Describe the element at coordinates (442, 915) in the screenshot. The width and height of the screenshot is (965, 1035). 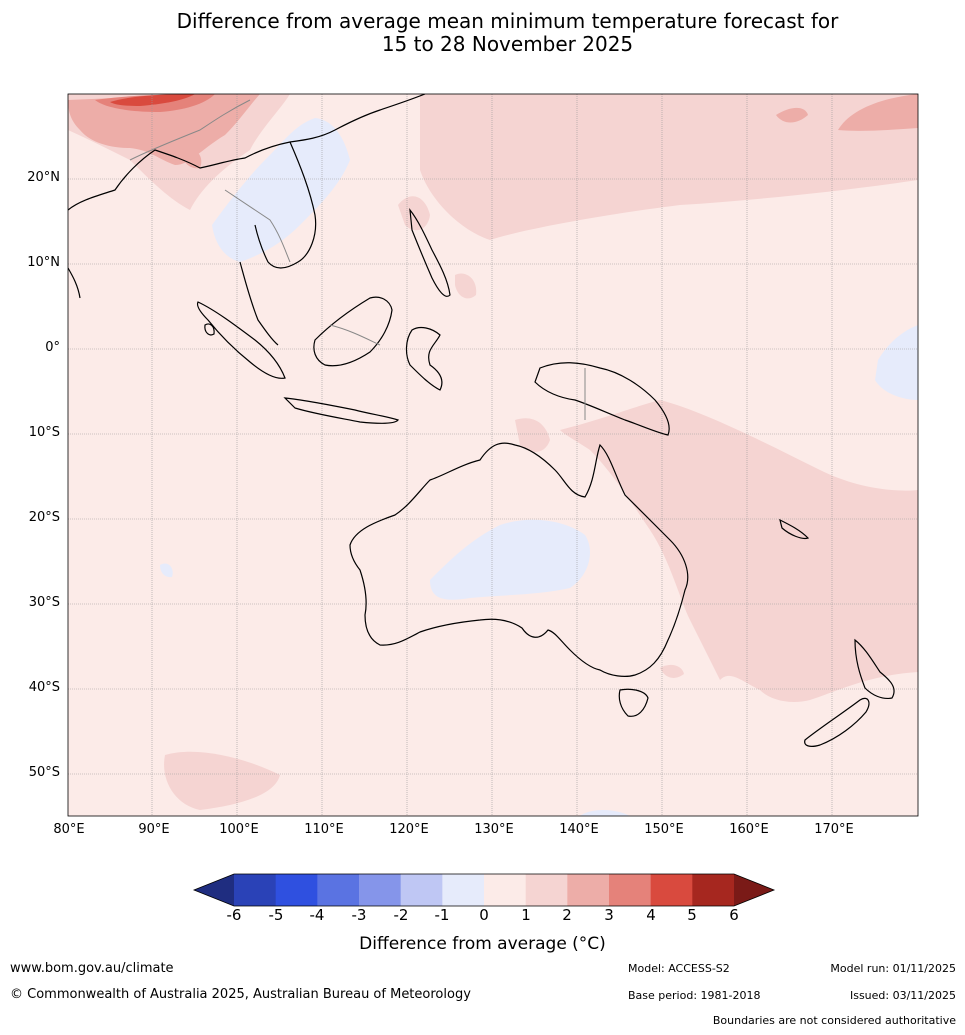
I see `colorbar-tick: -1` at that location.